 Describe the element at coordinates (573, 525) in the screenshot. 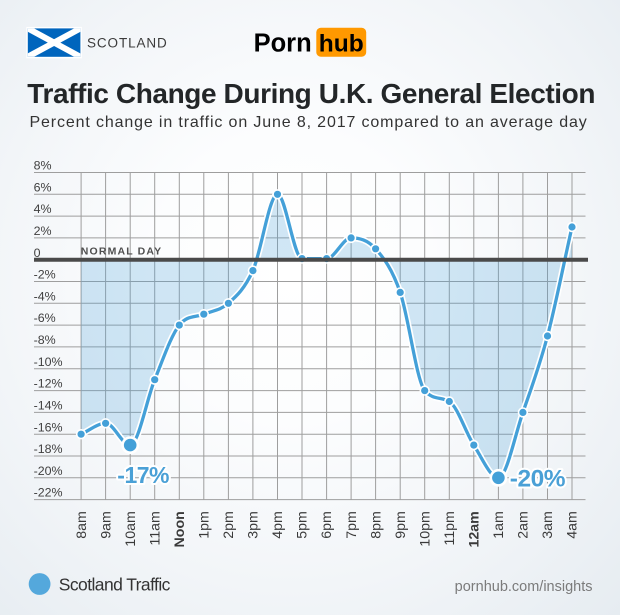

I see `svg-text: 4am` at that location.